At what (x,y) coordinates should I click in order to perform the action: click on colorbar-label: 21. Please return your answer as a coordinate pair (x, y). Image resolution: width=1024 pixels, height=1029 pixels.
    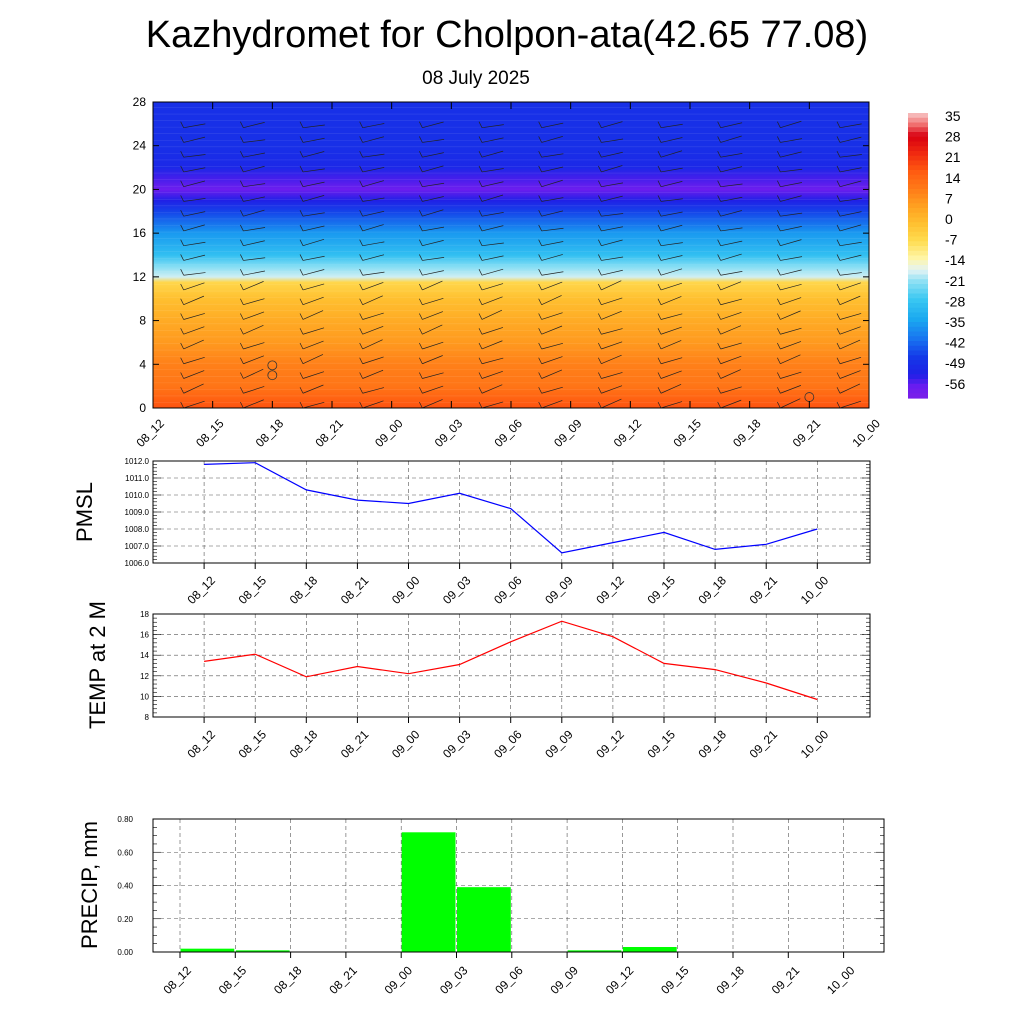
    Looking at the image, I should click on (953, 157).